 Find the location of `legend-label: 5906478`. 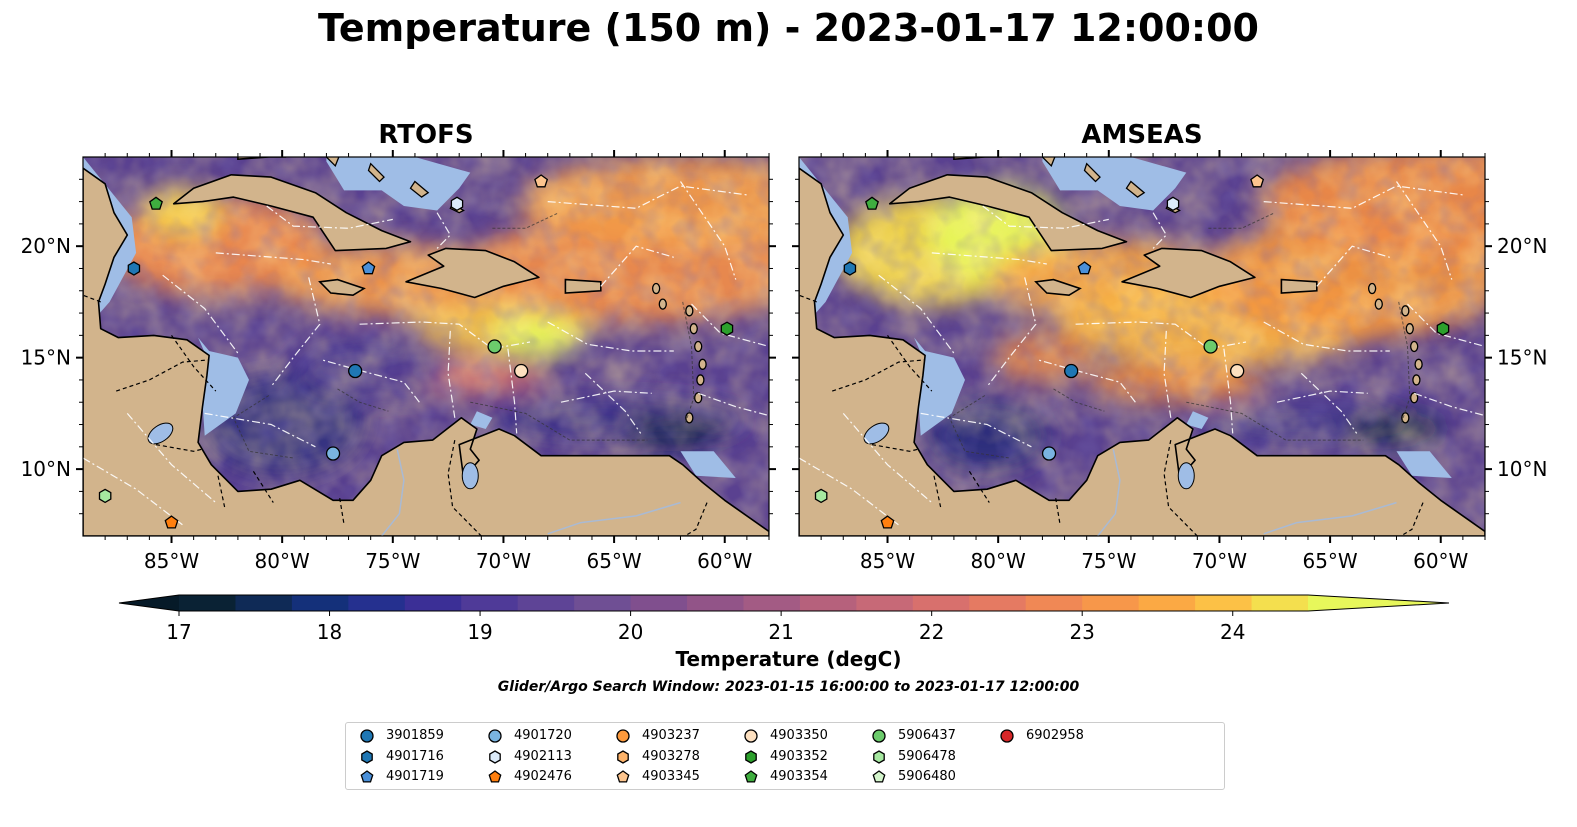

legend-label: 5906478 is located at coordinates (927, 756).